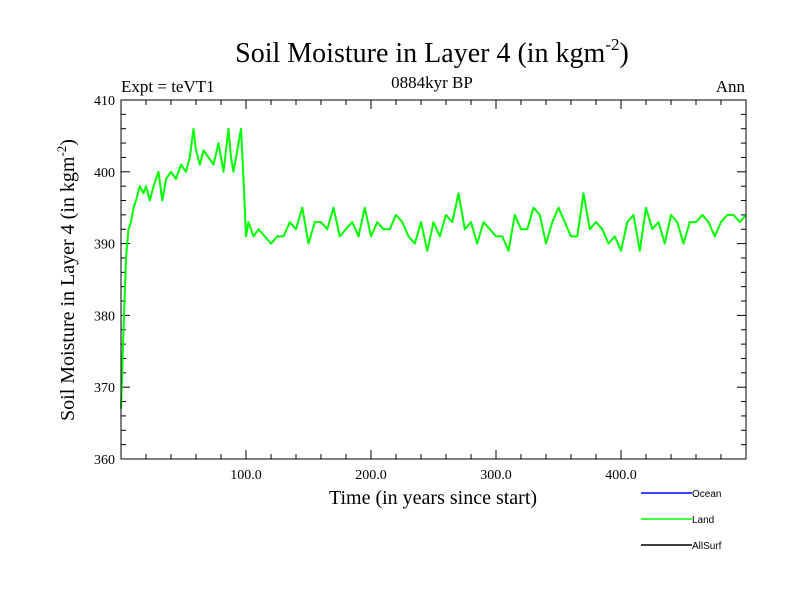  What do you see at coordinates (420, 53) in the screenshot?
I see `chart-title-main: Soil Moisture in Layer 4 (in kgm` at bounding box center [420, 53].